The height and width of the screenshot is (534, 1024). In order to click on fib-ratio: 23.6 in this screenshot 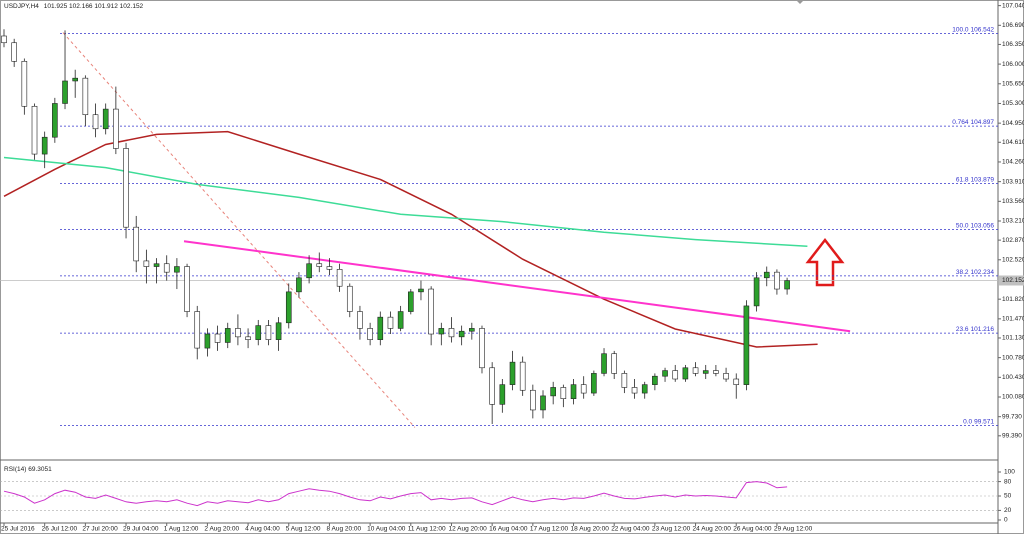, I will do `click(962, 329)`.